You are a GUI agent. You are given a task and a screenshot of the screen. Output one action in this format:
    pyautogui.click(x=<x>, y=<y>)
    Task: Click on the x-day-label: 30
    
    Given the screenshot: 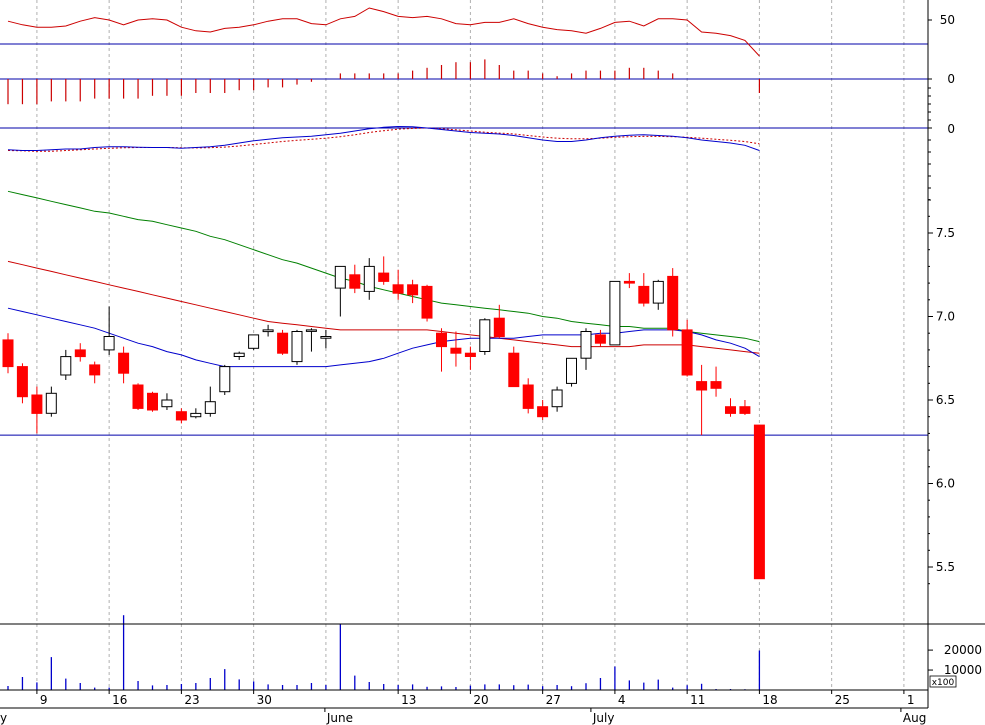 What is the action you would take?
    pyautogui.click(x=264, y=700)
    